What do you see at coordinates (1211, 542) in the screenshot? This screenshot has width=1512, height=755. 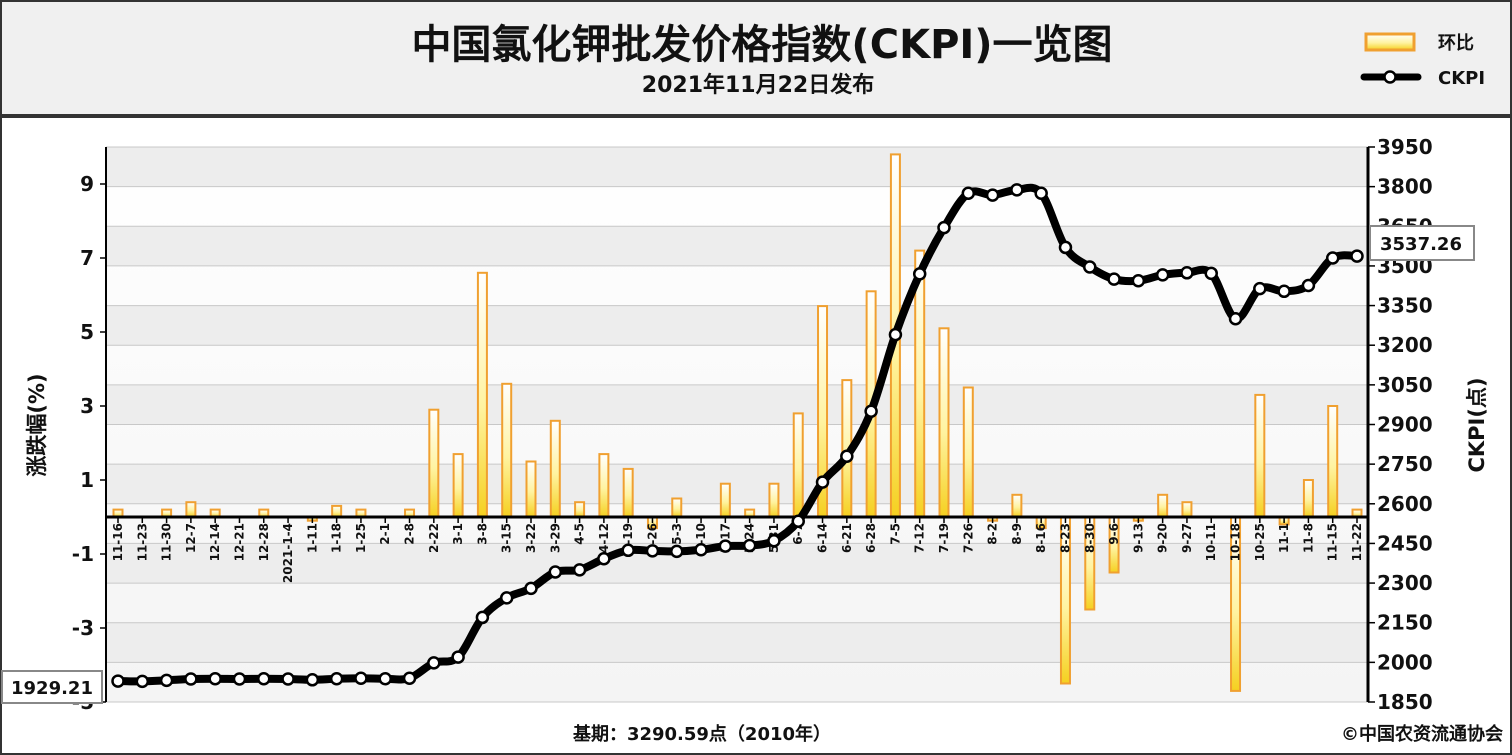 I see `x-tick-label: 10-11` at bounding box center [1211, 542].